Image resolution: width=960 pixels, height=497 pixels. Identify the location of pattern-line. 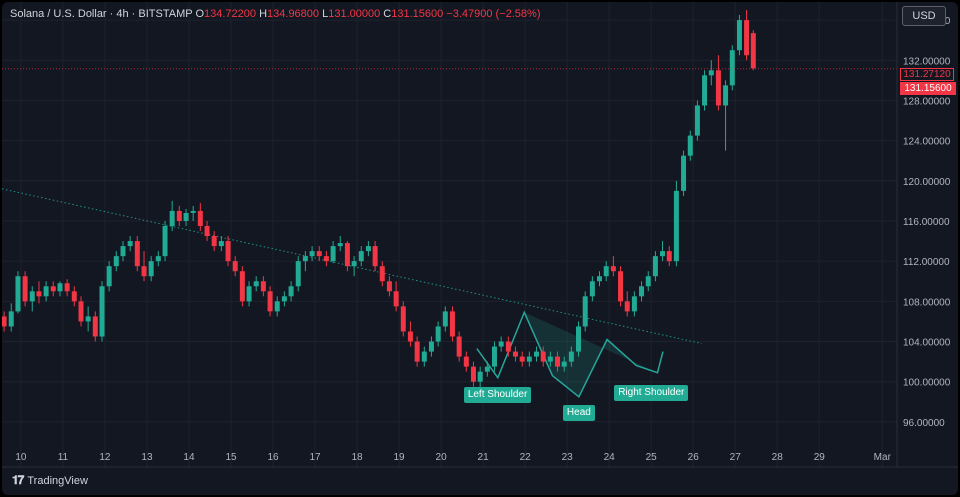
(570, 354).